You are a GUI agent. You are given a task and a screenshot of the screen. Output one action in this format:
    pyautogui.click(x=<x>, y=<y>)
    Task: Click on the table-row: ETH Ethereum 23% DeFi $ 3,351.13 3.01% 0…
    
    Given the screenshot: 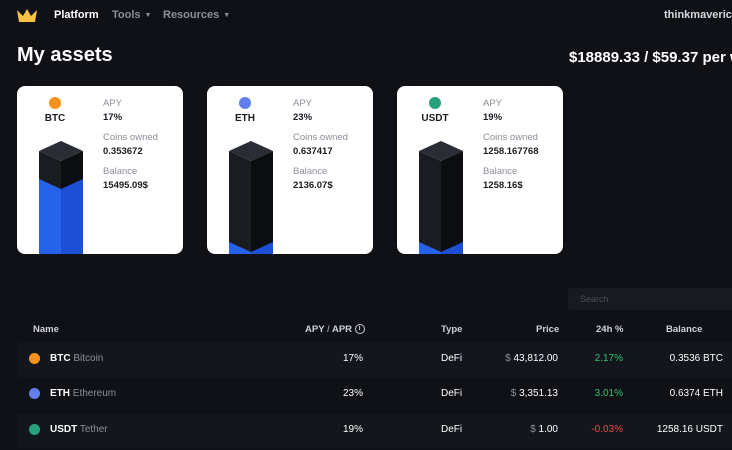 What is the action you would take?
    pyautogui.click(x=374, y=395)
    